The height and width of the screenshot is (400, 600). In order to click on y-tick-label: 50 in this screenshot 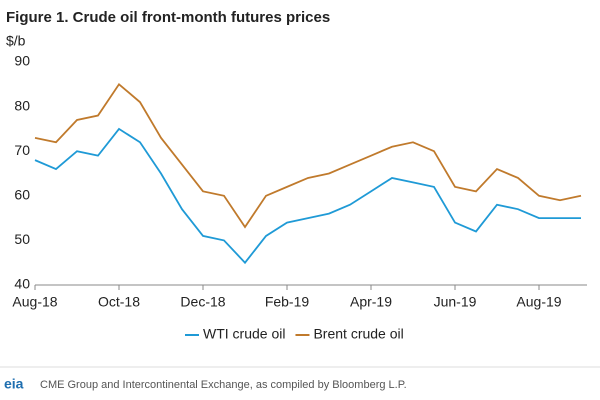, I will do `click(22, 239)`.